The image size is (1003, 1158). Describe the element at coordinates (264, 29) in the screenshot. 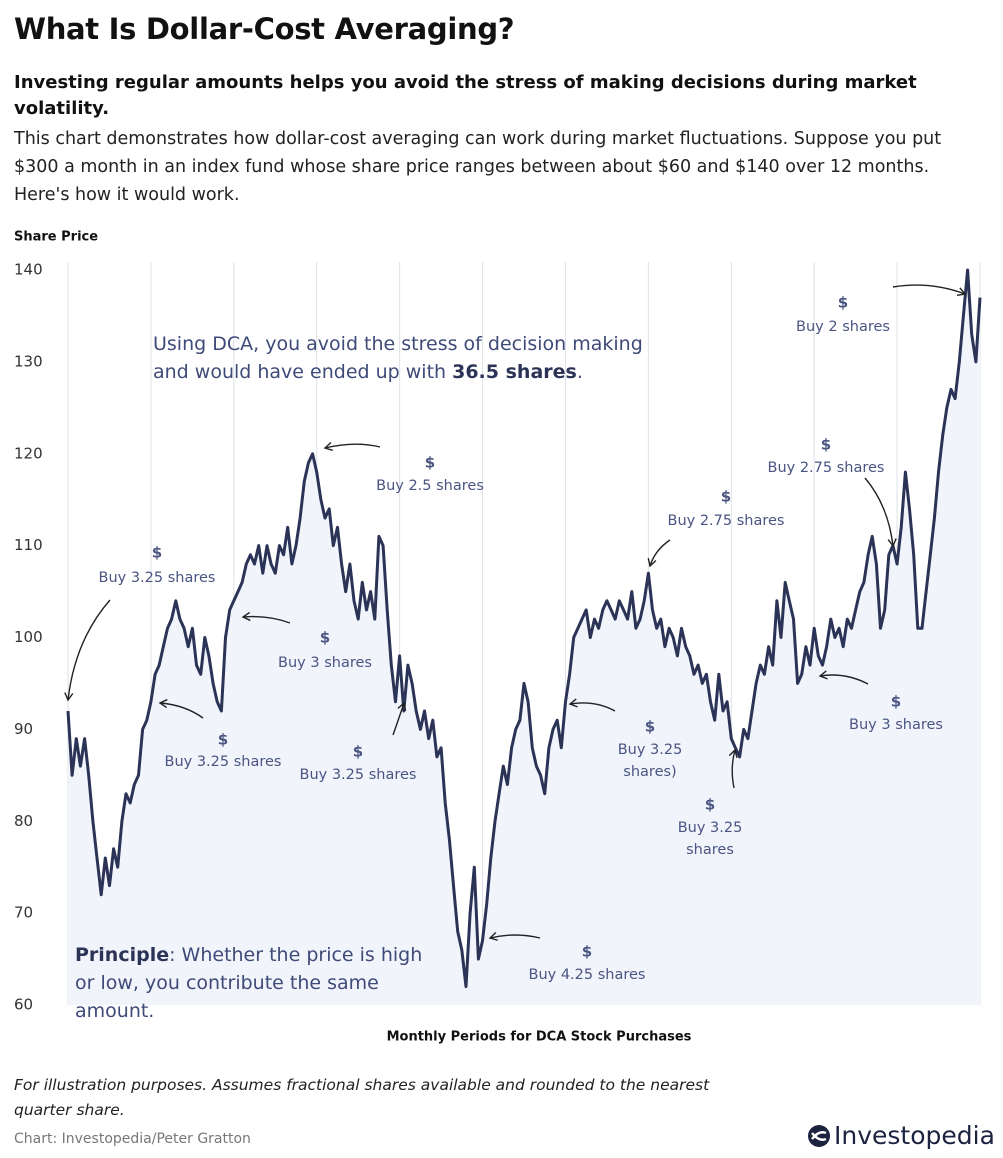

I see `title: What Is Dollar-Cost Averaging?` at that location.